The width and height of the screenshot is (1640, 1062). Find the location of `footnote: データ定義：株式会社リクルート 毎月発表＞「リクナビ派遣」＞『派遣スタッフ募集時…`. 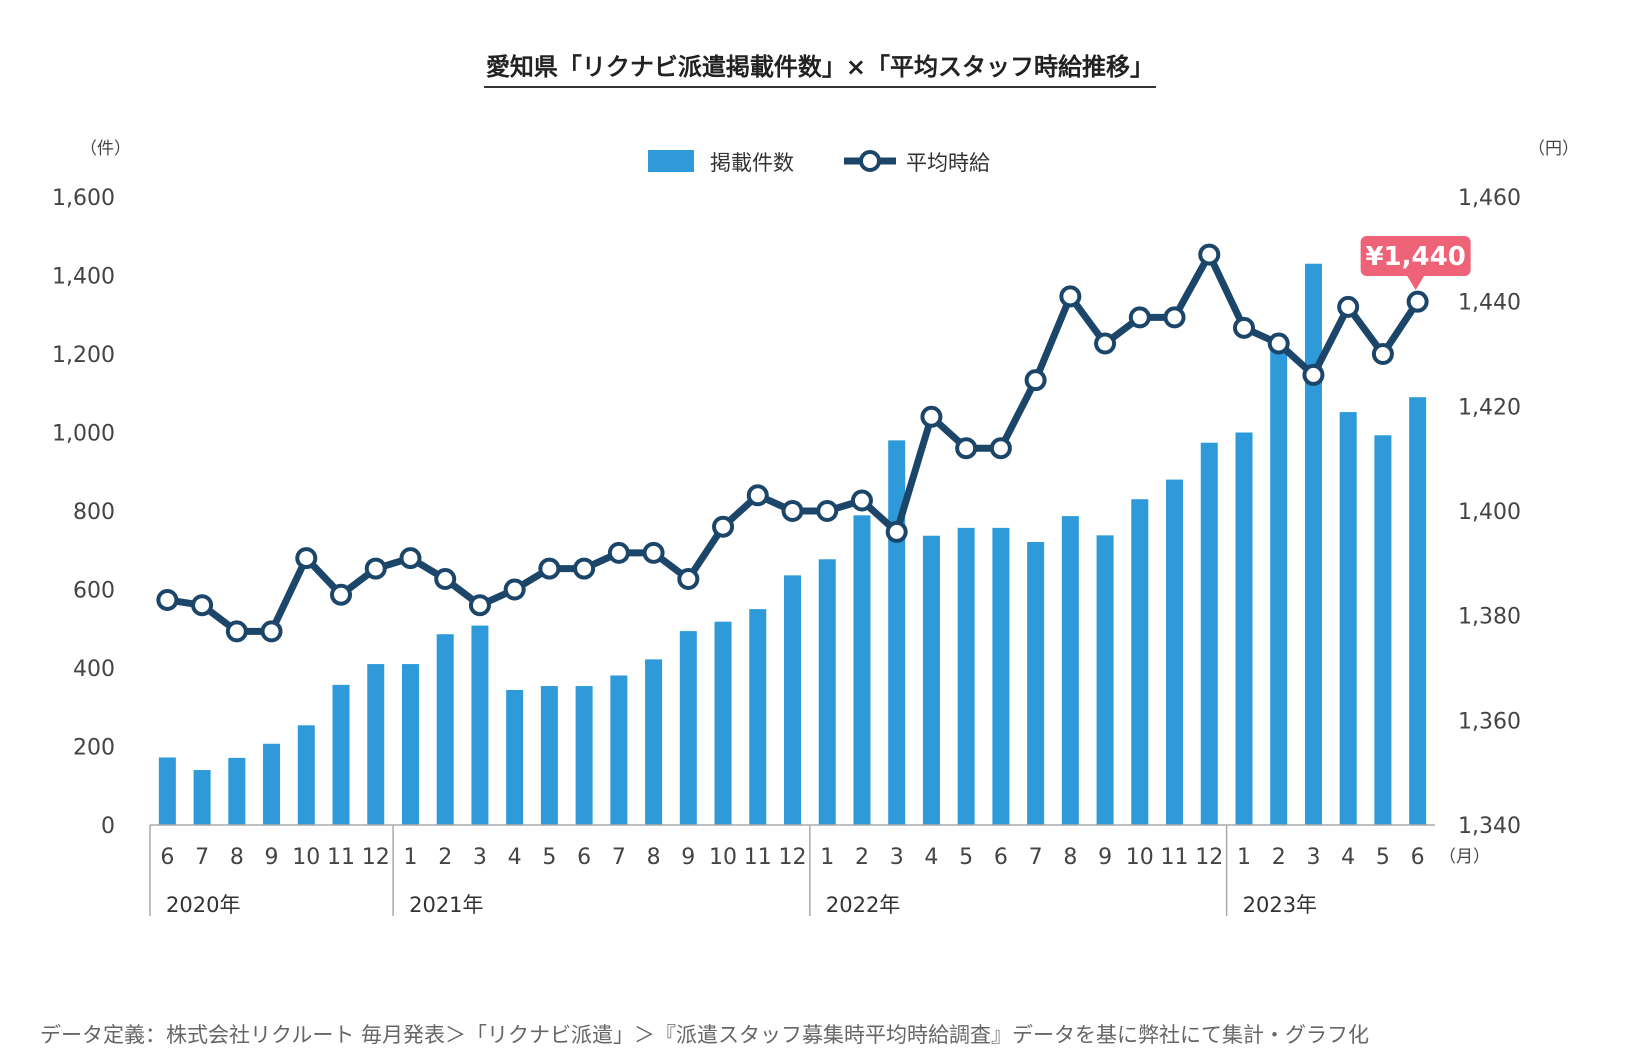

footnote: データ定義：株式会社リクルート 毎月発表＞「リクナビ派遣」＞『派遣スタッフ募集時… is located at coordinates (705, 1035).